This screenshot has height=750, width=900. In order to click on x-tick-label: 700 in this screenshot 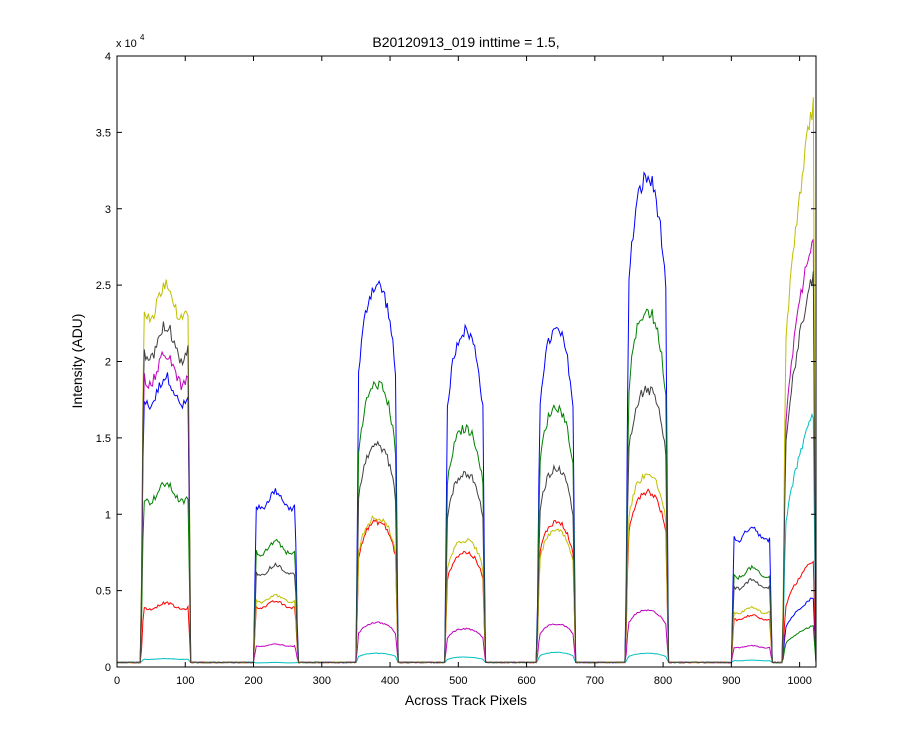, I will do `click(595, 681)`.